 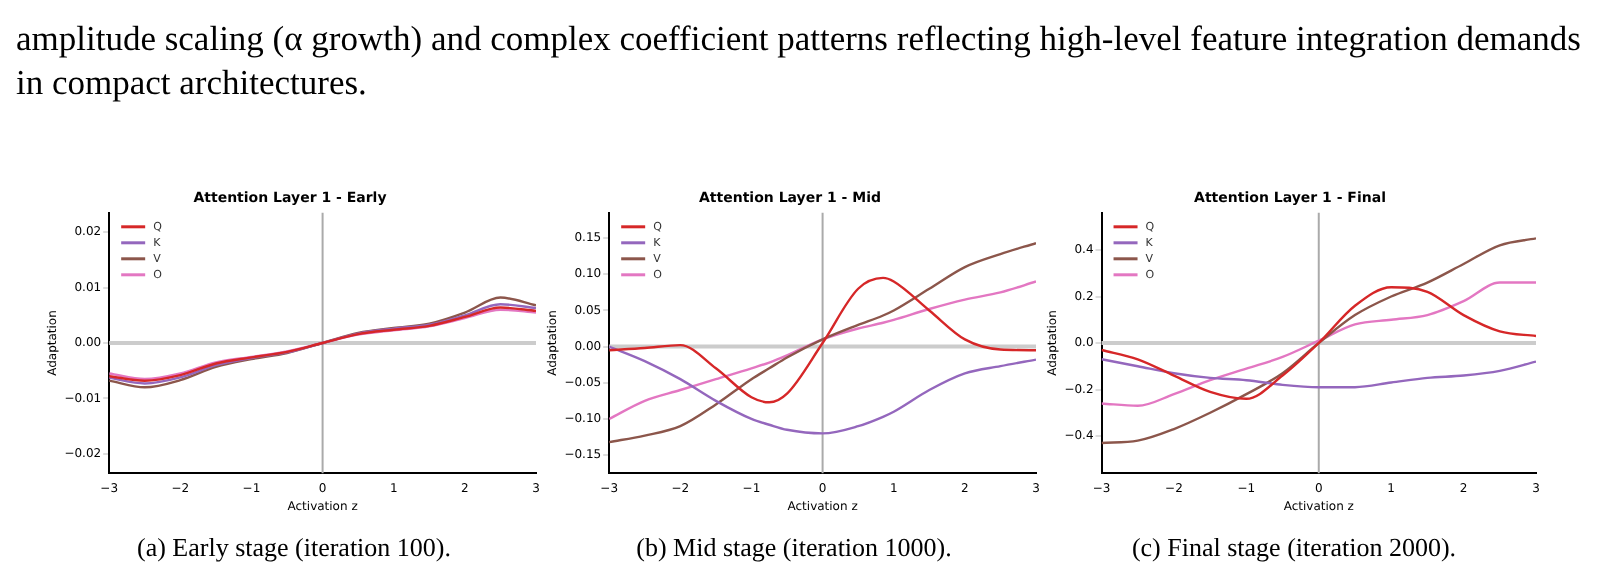 I want to click on text: (b) Mid stage (iteration 1000)., so click(x=794, y=548).